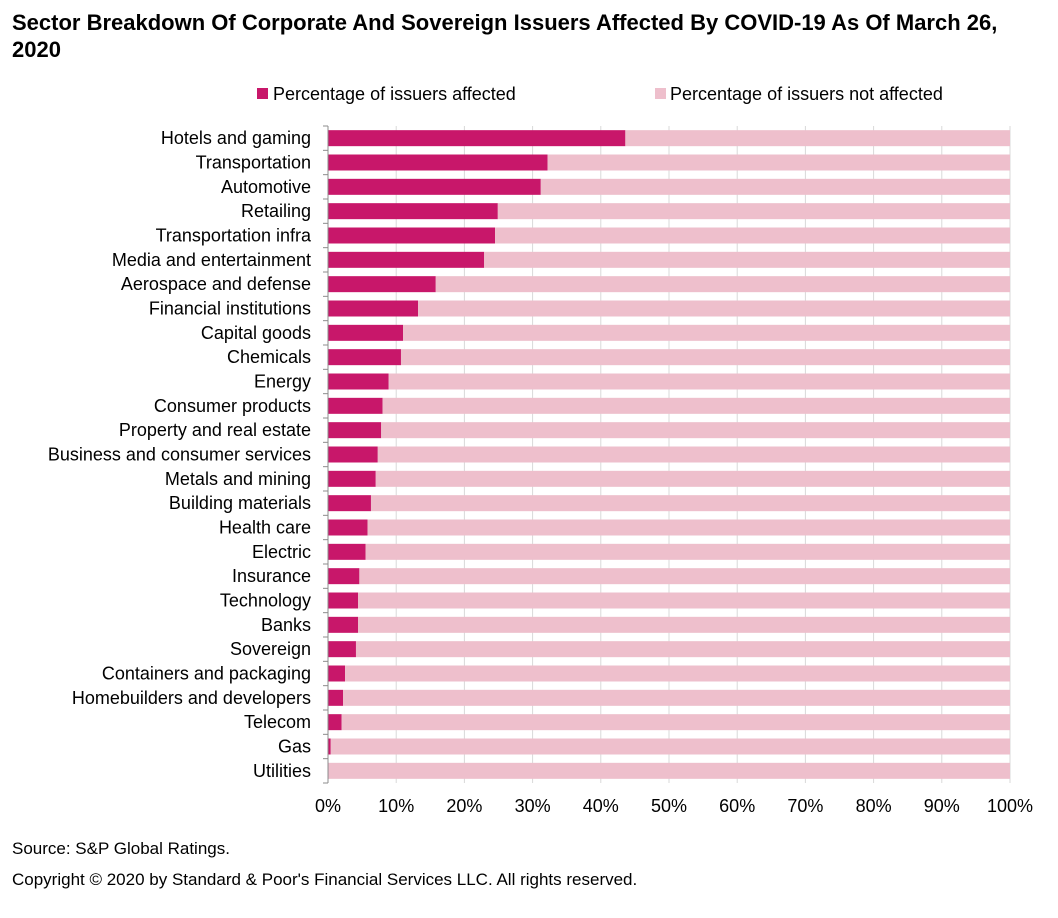  What do you see at coordinates (806, 94) in the screenshot?
I see `legend-label-not-affected: Percentage of issuers not affected` at bounding box center [806, 94].